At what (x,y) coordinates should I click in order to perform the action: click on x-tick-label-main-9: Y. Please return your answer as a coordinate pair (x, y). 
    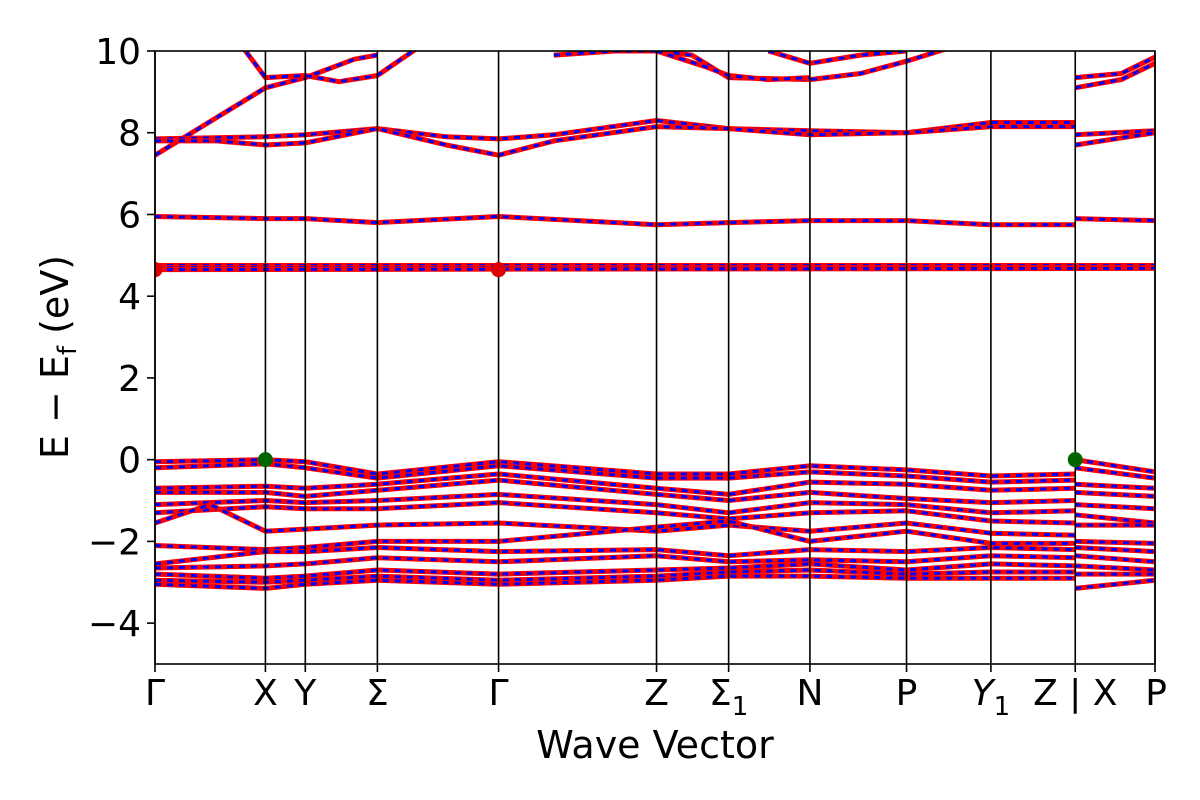
    Looking at the image, I should click on (984, 693).